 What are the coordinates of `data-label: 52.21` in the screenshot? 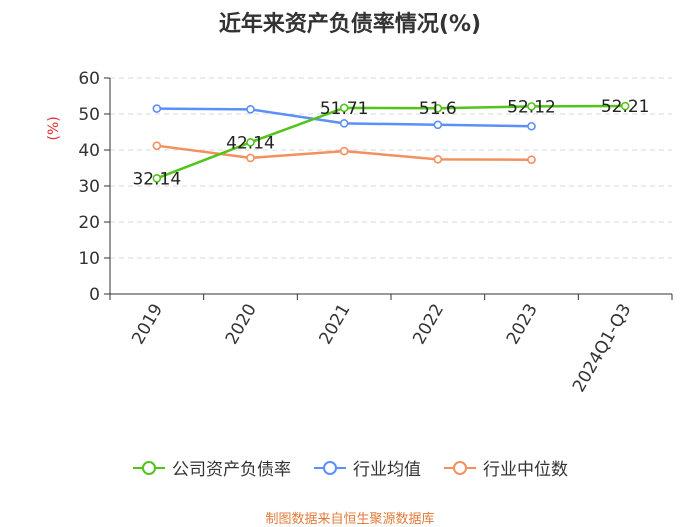 It's located at (625, 107).